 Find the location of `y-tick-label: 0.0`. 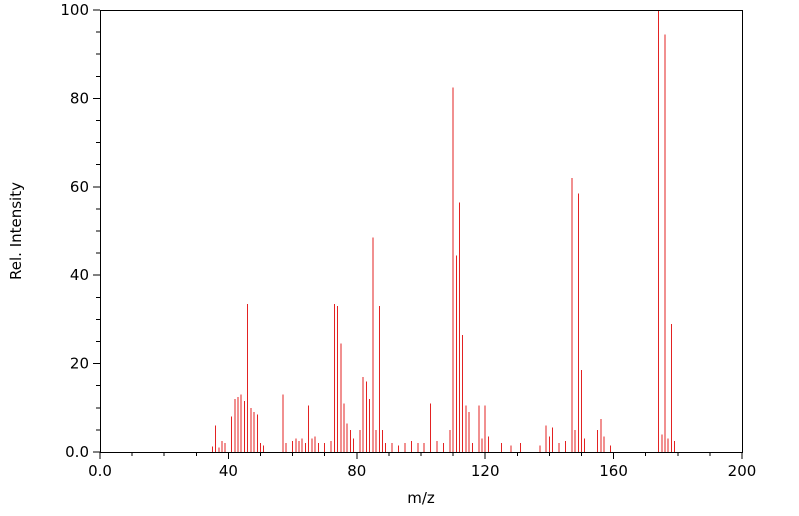

y-tick-label: 0.0 is located at coordinates (77, 452).